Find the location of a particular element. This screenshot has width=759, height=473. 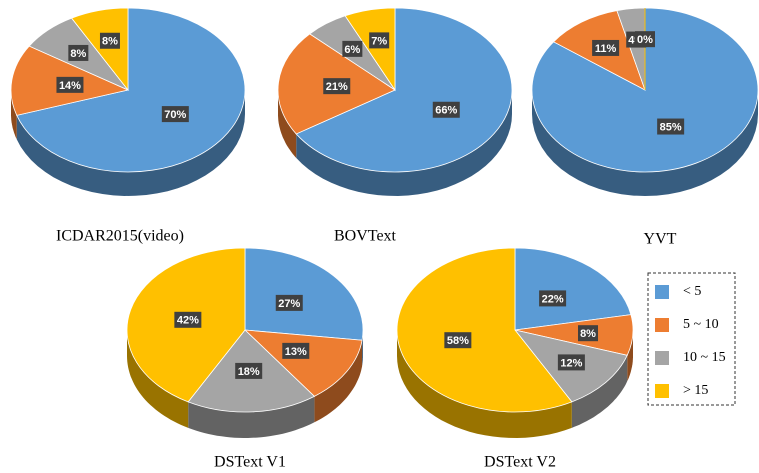

legend-label: < 5 is located at coordinates (692, 291).